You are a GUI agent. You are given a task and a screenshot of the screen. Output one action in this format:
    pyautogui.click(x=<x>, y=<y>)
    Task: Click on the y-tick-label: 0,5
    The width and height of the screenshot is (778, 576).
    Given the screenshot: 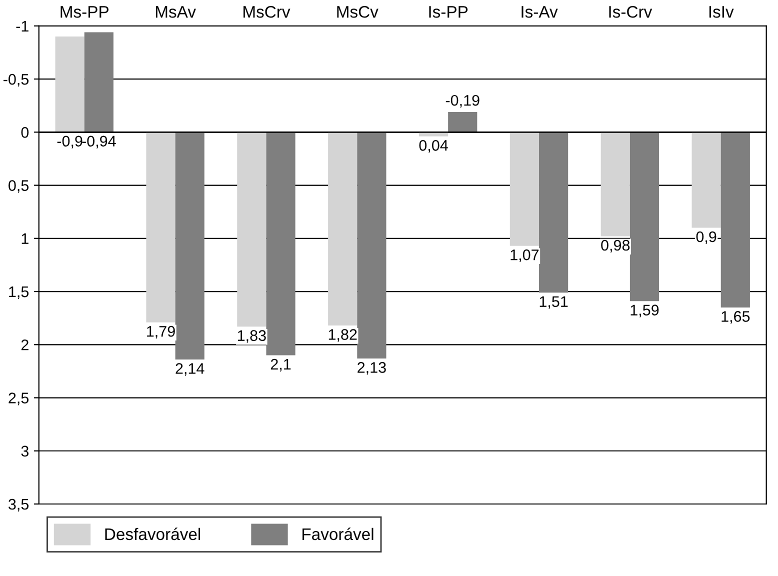 What is the action you would take?
    pyautogui.click(x=18, y=186)
    